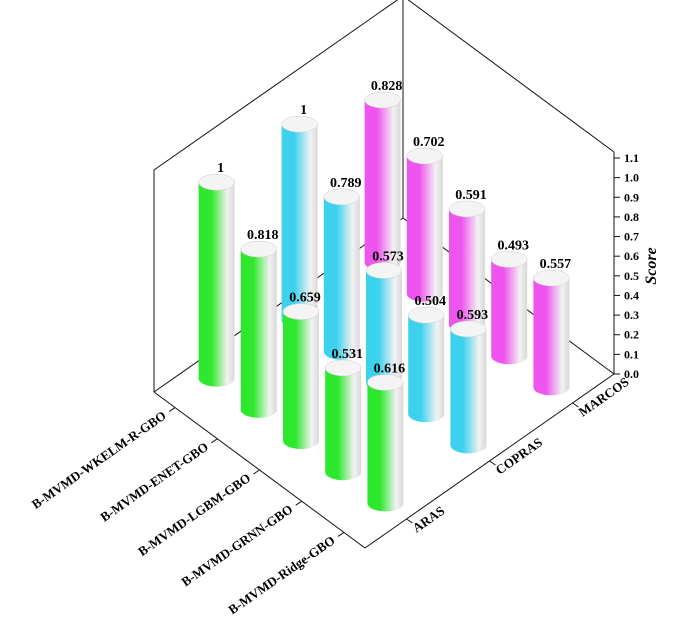  I want to click on score-tick-label: 1.1, so click(631, 158).